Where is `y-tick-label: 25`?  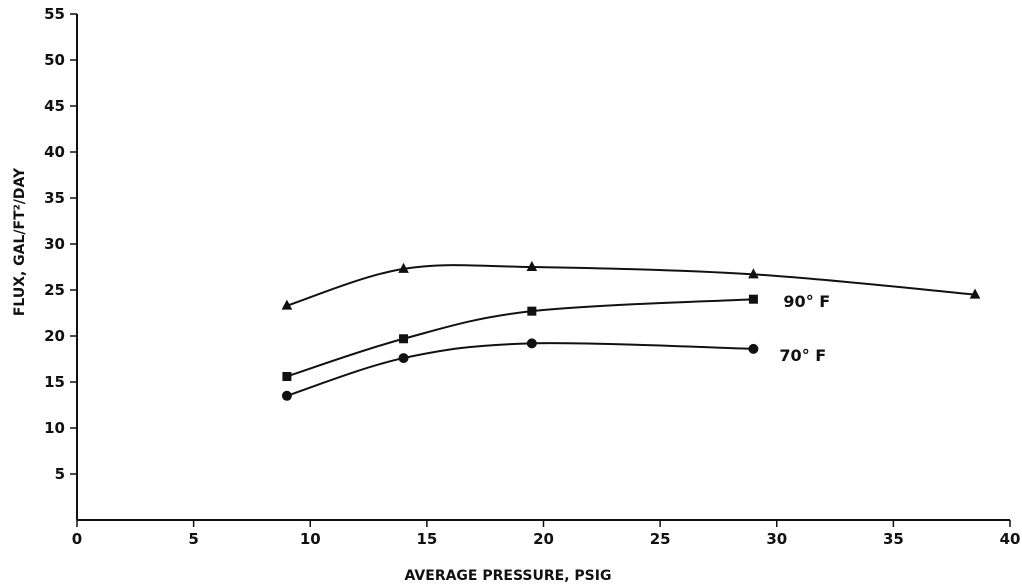
y-tick-label: 25 is located at coordinates (54, 290).